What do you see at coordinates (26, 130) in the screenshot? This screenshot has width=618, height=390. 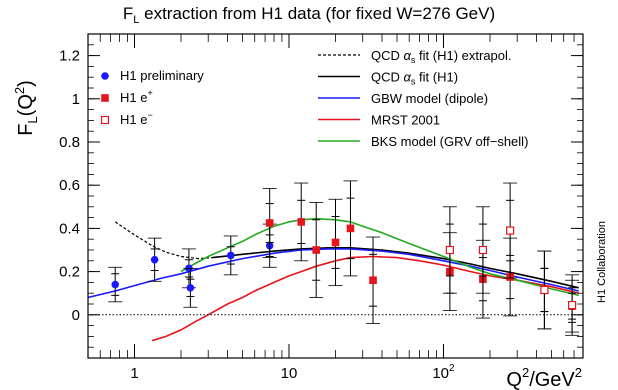 I see `y-axis-label-base: F` at bounding box center [26, 130].